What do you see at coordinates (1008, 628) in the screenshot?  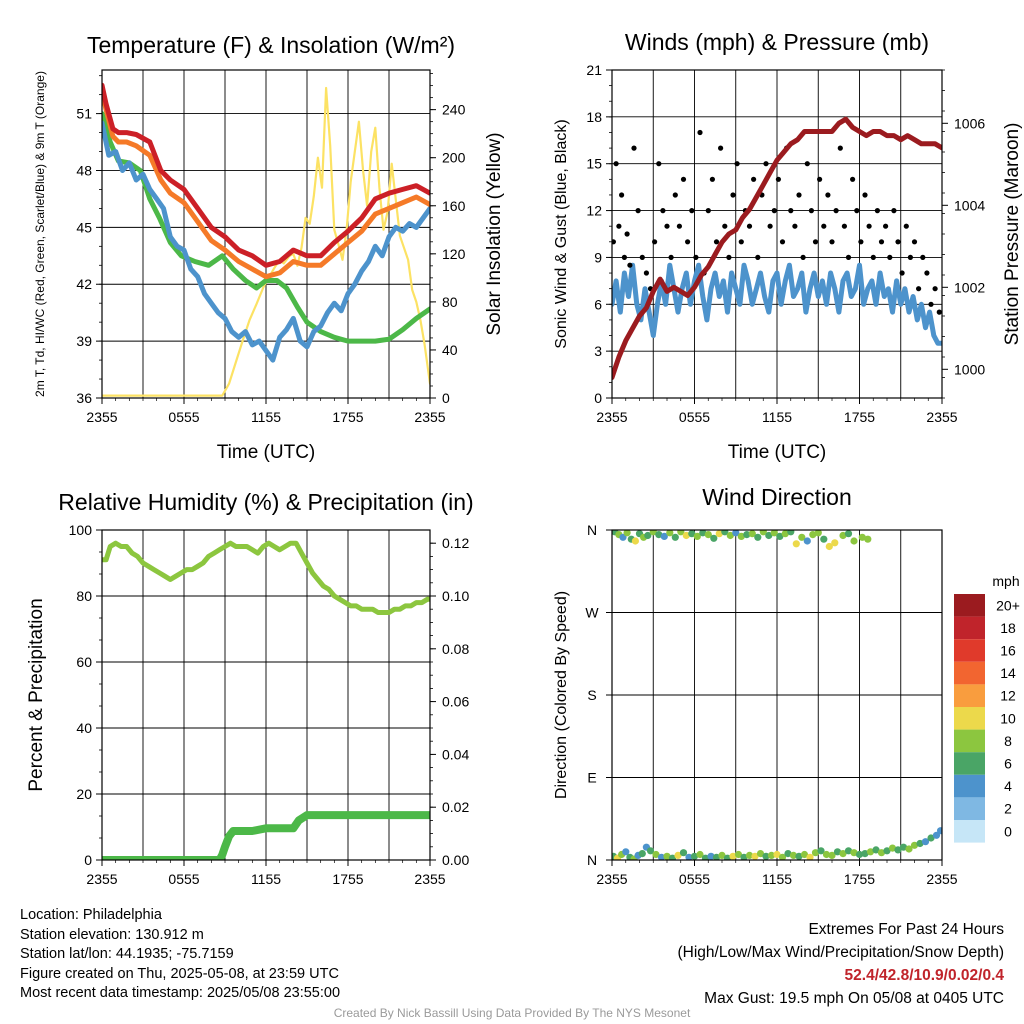 I see `legend-label: 18` at bounding box center [1008, 628].